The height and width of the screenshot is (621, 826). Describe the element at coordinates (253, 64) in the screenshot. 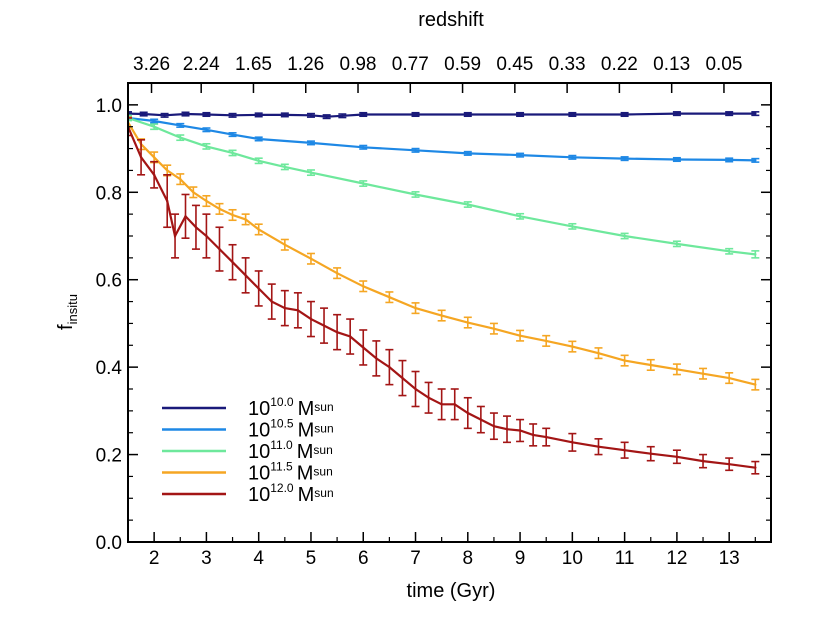

I see `top-tick-label: 1.65` at that location.